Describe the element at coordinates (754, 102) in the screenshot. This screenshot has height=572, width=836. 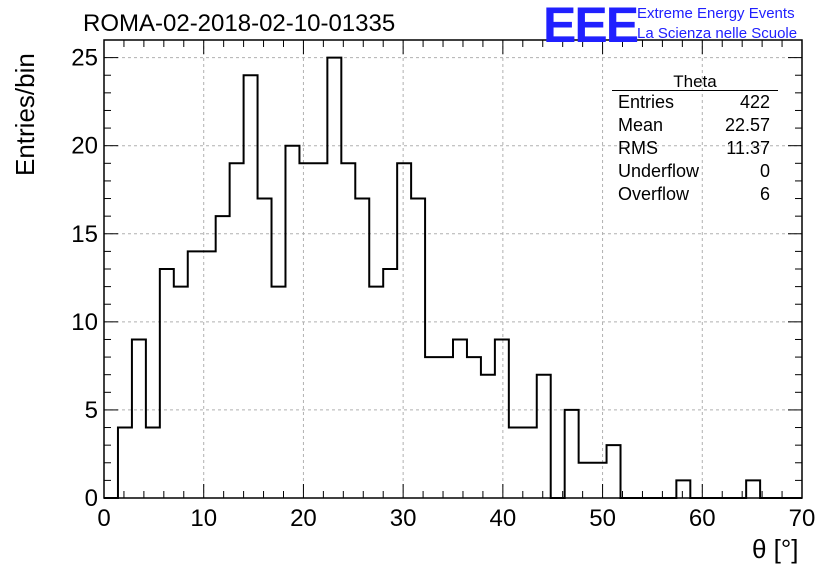
I see `stat-value: 422` at that location.